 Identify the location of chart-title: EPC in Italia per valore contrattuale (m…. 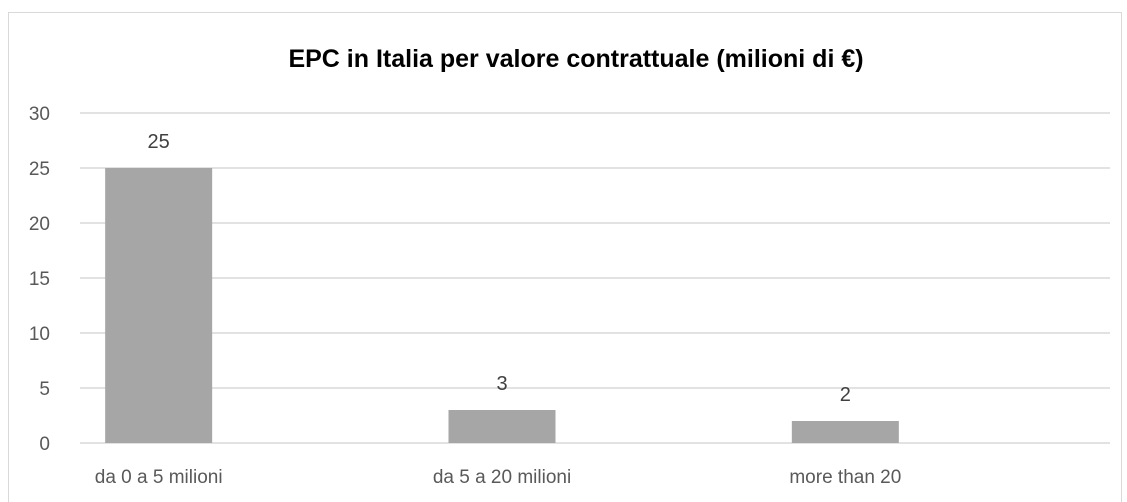
(575, 59).